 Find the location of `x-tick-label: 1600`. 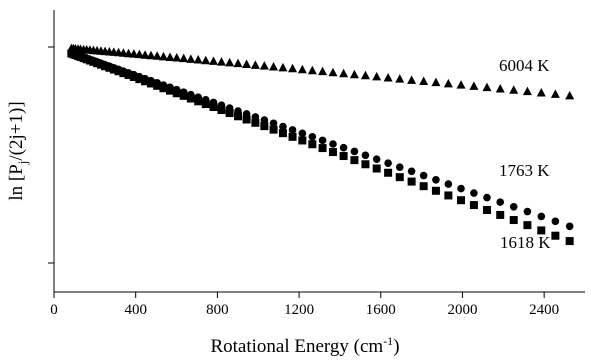

x-tick-label: 1600 is located at coordinates (381, 310).